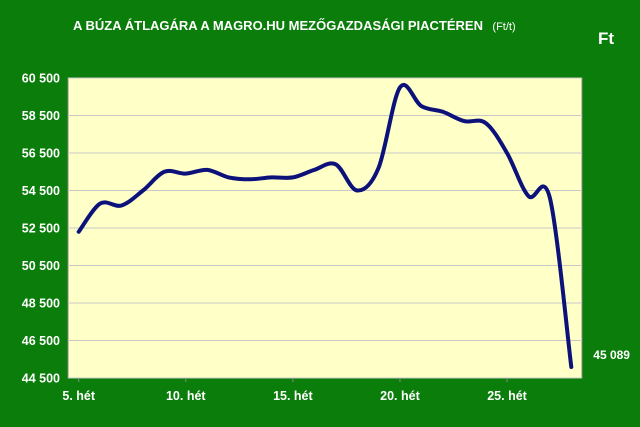  I want to click on y-tick-label: 60 500, so click(41, 79).